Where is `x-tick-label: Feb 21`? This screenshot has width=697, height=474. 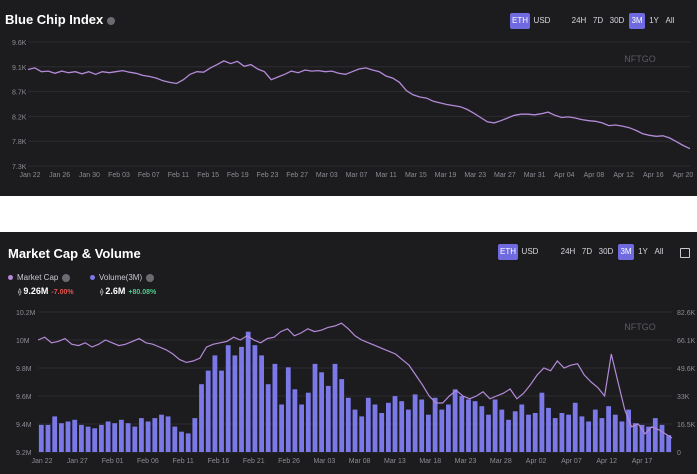 x-tick-label: Feb 21 is located at coordinates (254, 461).